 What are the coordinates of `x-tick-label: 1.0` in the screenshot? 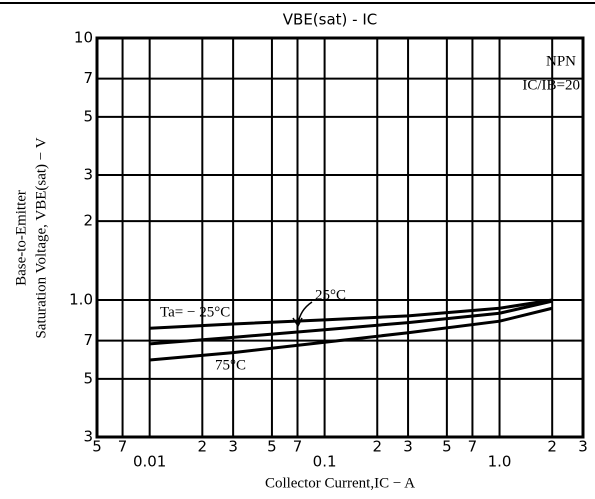 It's located at (500, 462).